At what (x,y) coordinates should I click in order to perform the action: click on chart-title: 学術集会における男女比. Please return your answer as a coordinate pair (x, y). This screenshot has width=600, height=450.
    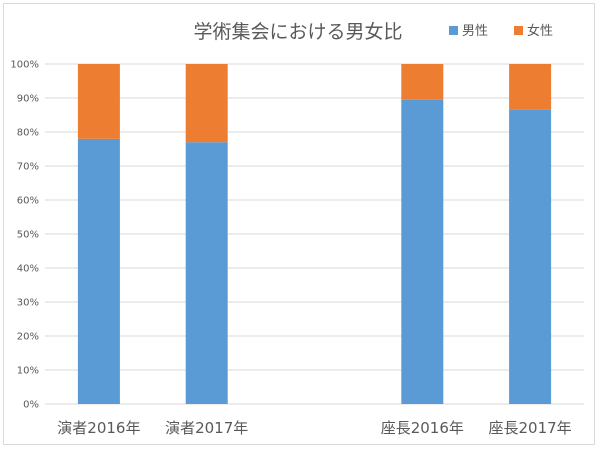
    Looking at the image, I should click on (297, 32).